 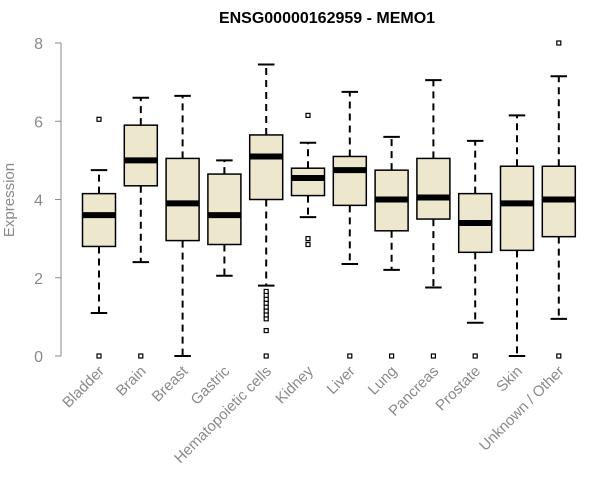 I want to click on box-pancreas, so click(x=433, y=219).